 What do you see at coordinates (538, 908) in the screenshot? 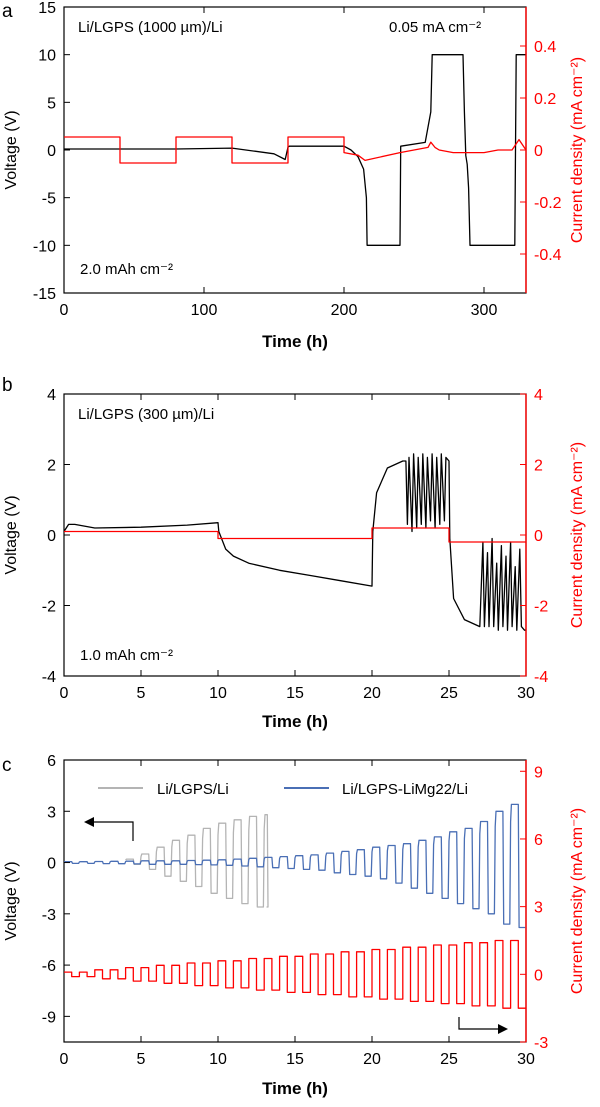
I see `panel-c-y2-tick-label: 3` at bounding box center [538, 908].